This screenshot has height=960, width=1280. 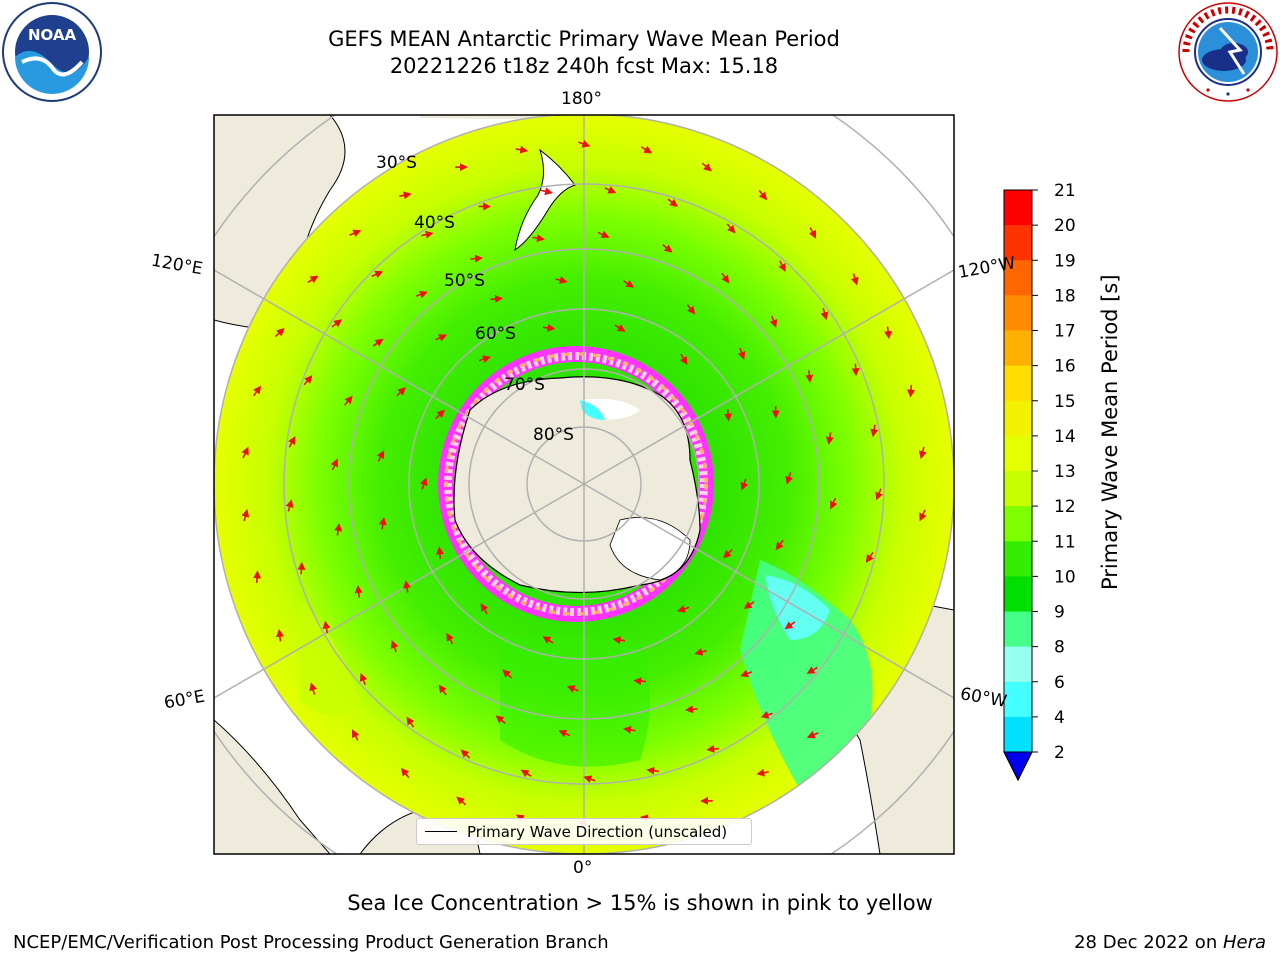 What do you see at coordinates (1059, 718) in the screenshot?
I see `colorbar-tick-label: 4` at bounding box center [1059, 718].